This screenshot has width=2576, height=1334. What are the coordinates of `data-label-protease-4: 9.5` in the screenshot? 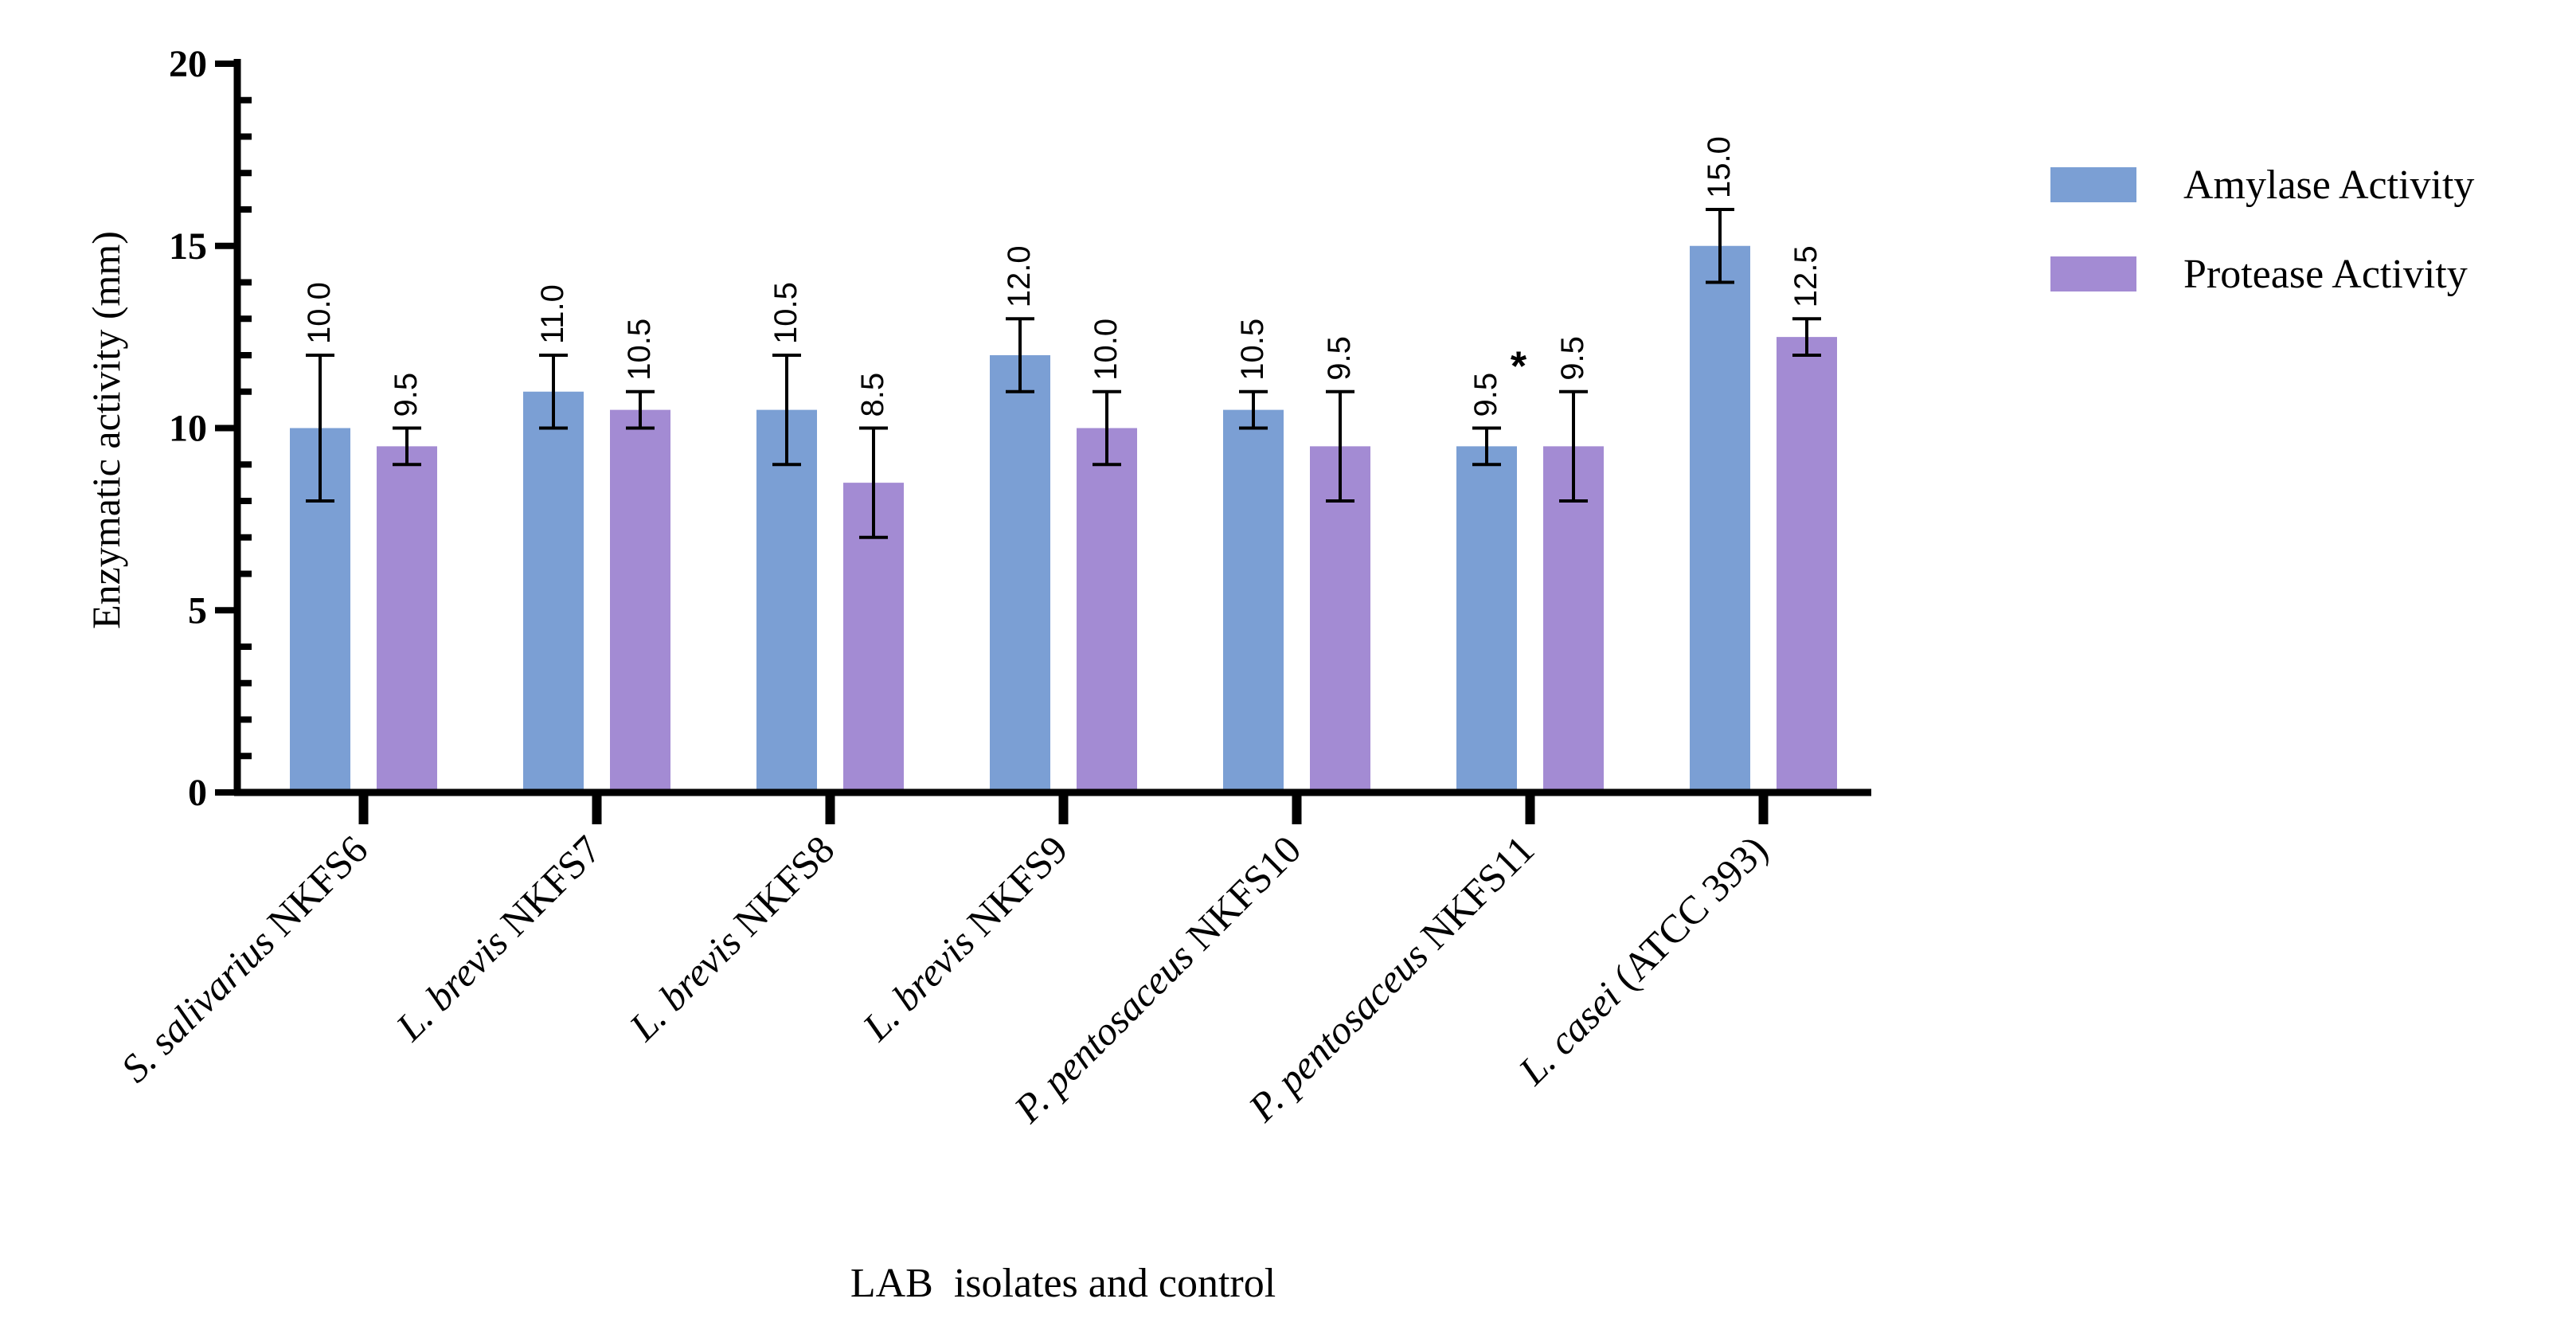 It's located at (1340, 358).